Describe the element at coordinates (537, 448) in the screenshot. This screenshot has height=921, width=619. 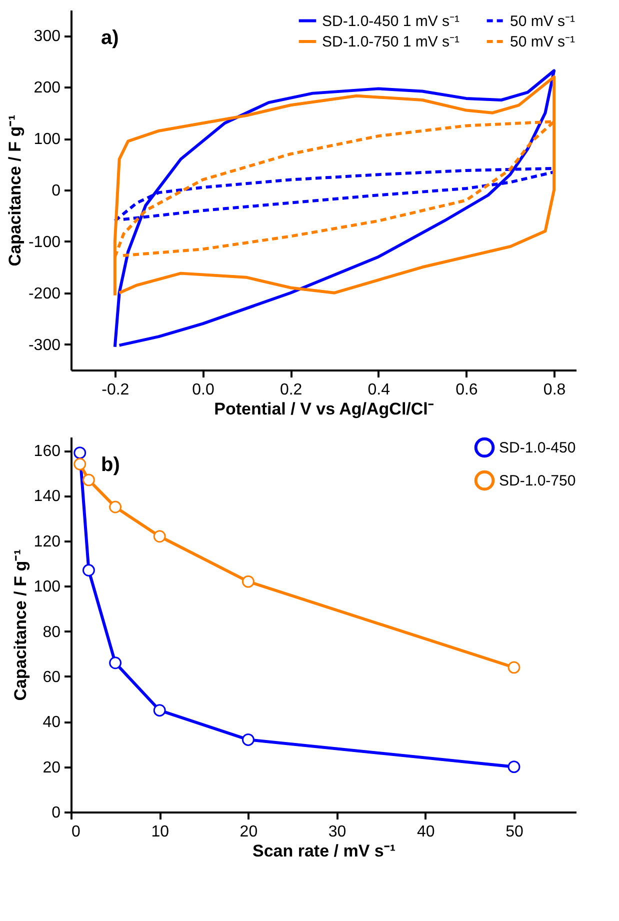
I see `legend-label: SD-1.0-450` at that location.